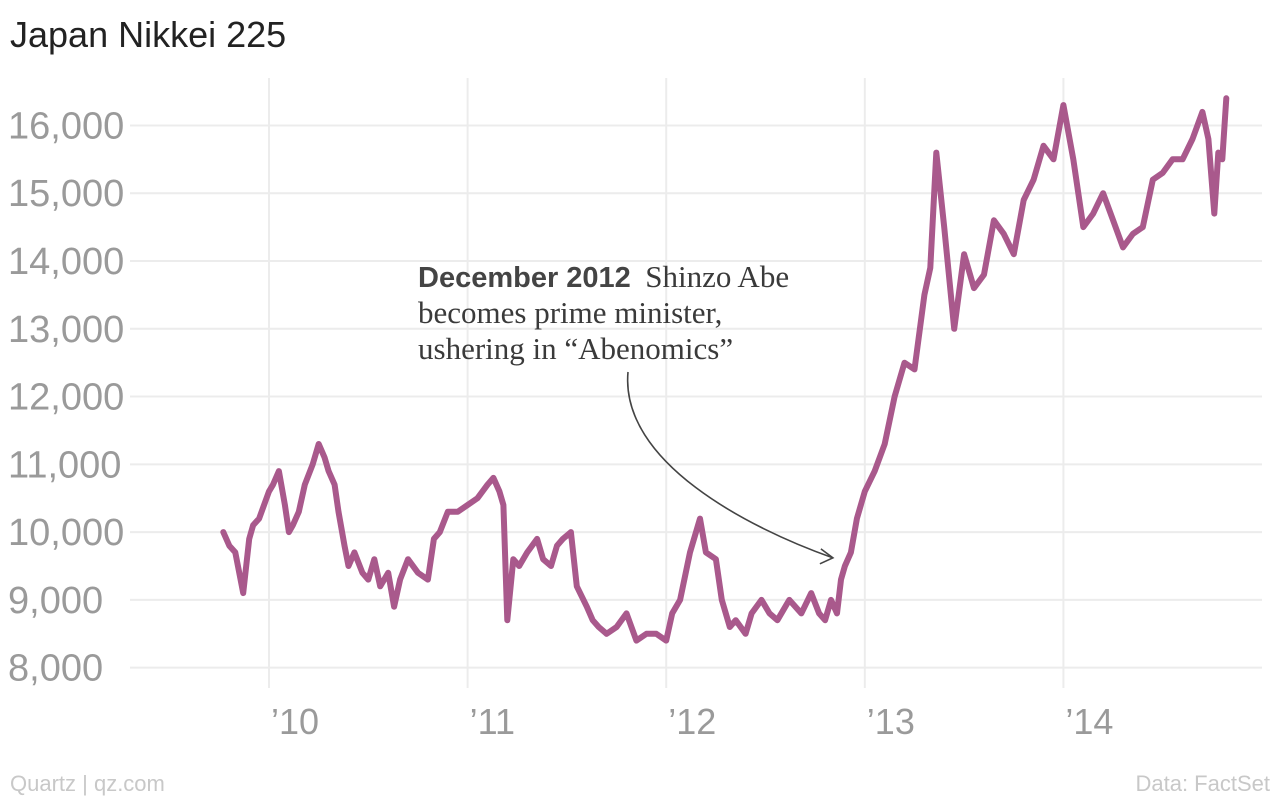 Image resolution: width=1280 pixels, height=800 pixels. What do you see at coordinates (827, 556) in the screenshot?
I see `annotation-arrowhead` at bounding box center [827, 556].